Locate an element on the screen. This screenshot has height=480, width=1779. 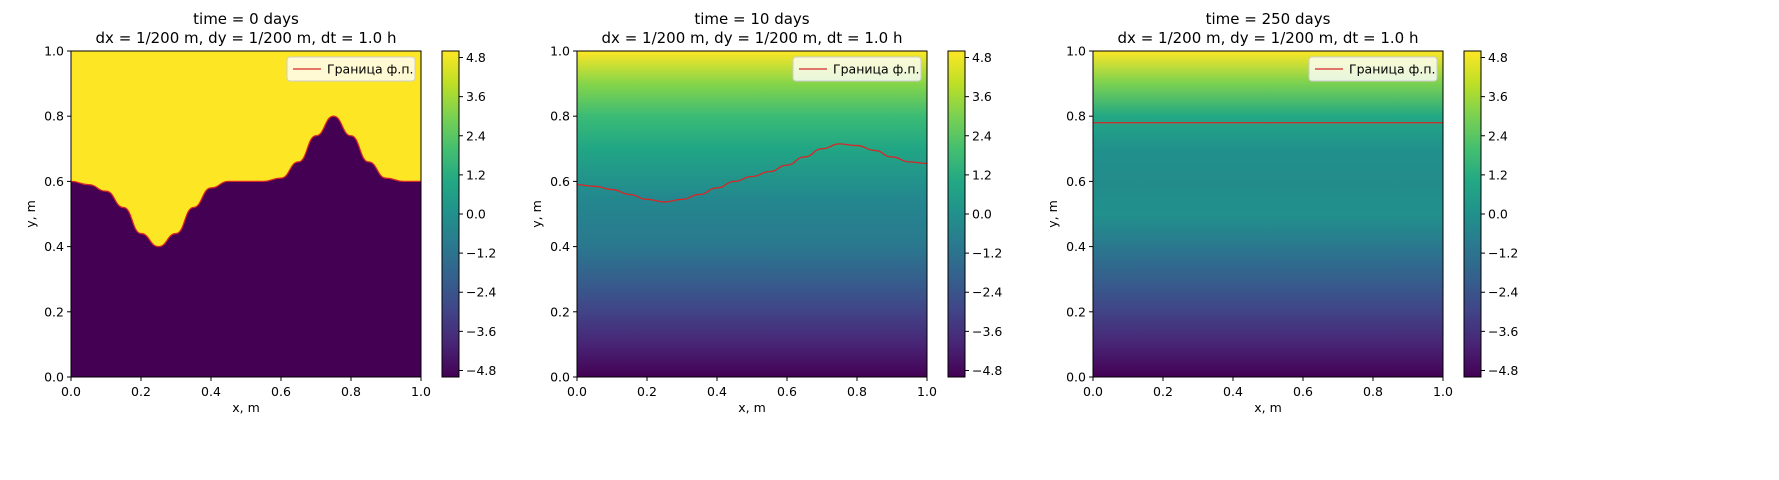
chart-title: time = 10 days is located at coordinates (751, 19).